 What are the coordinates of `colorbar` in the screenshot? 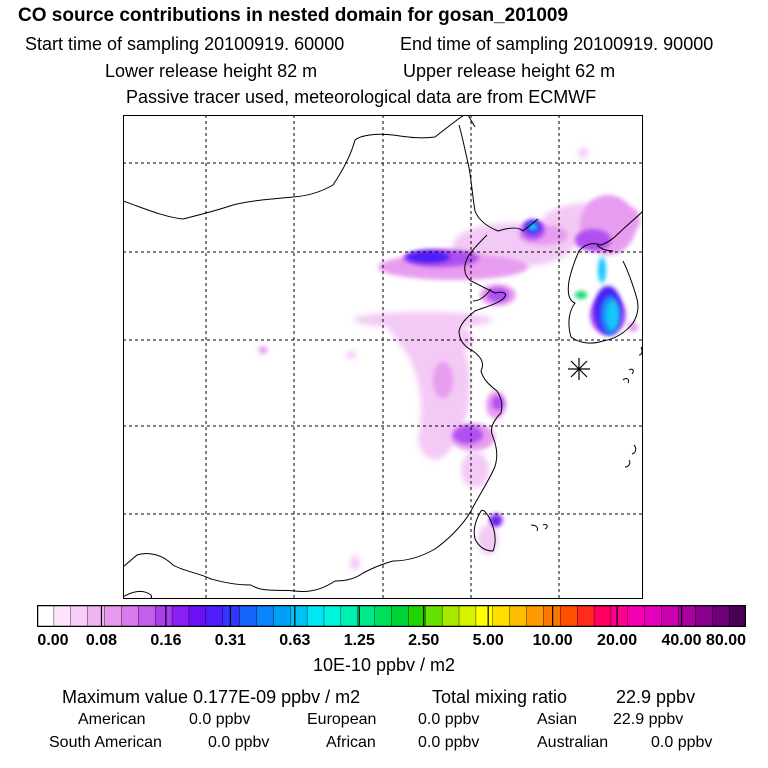 It's located at (391, 616).